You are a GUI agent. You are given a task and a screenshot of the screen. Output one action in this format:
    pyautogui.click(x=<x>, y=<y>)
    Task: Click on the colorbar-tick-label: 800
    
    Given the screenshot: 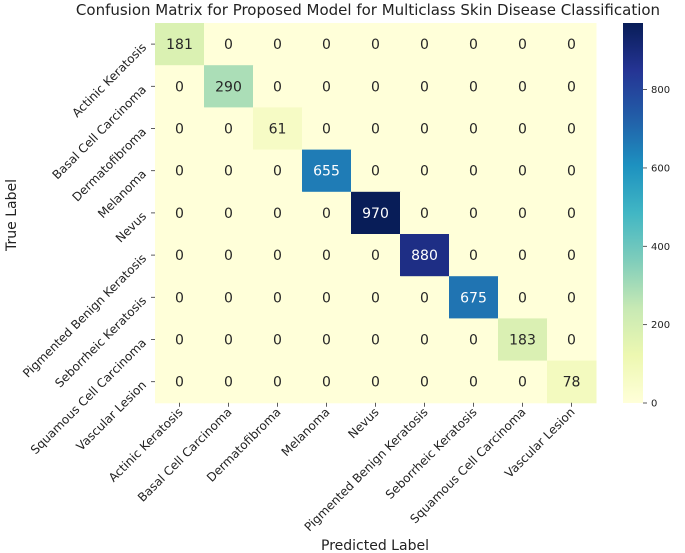 What is the action you would take?
    pyautogui.click(x=660, y=90)
    